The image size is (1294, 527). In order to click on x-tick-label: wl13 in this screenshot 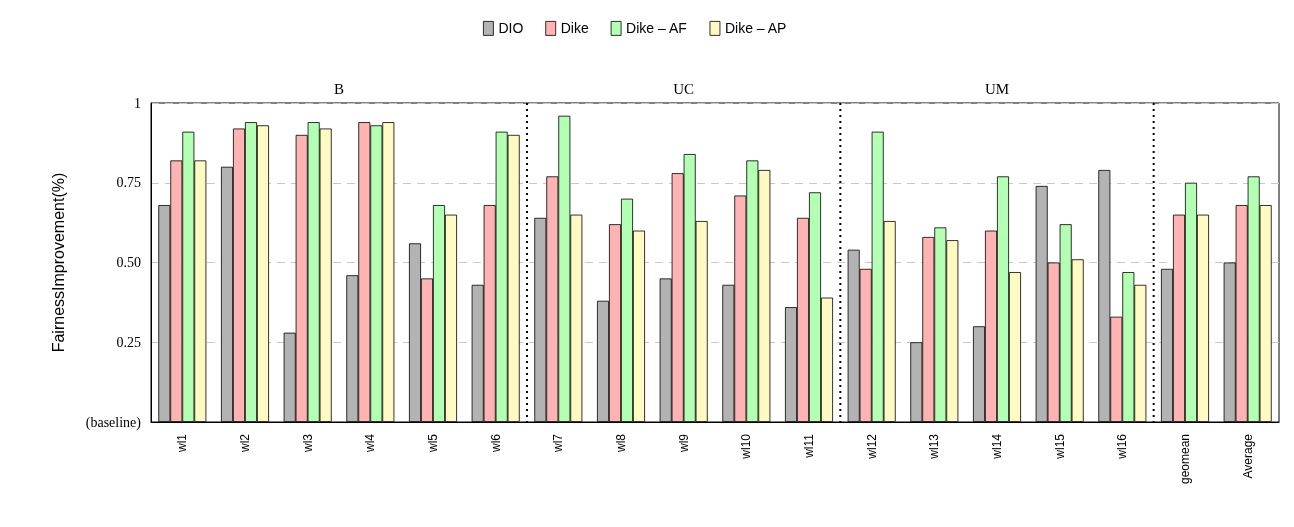, I will do `click(934, 446)`.